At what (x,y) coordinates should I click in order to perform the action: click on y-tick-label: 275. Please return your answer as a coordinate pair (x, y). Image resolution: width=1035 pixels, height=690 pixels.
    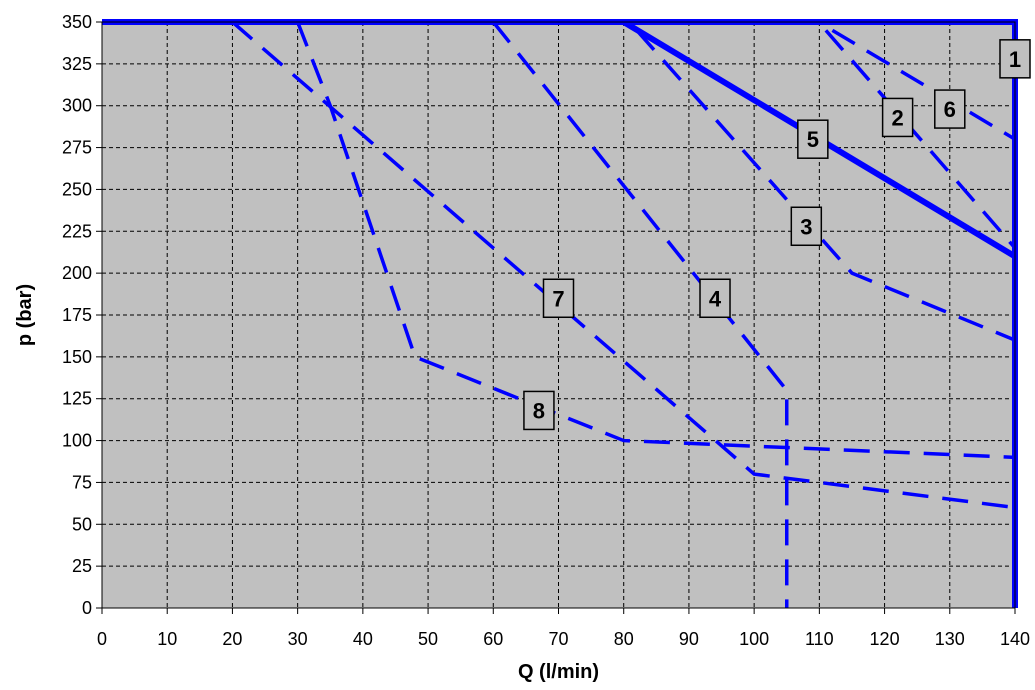
    Looking at the image, I should click on (77, 148).